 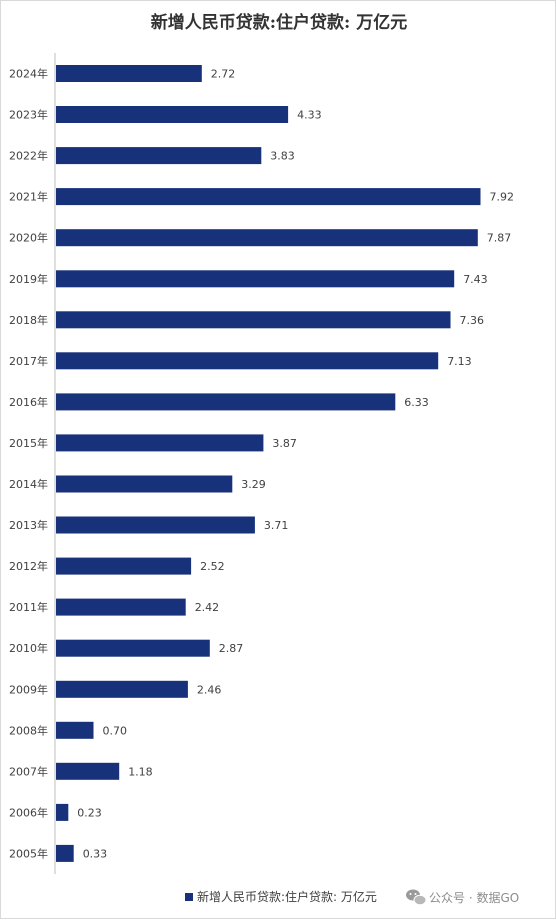 What do you see at coordinates (28, 197) in the screenshot?
I see `y-tick-label: 2021年` at bounding box center [28, 197].